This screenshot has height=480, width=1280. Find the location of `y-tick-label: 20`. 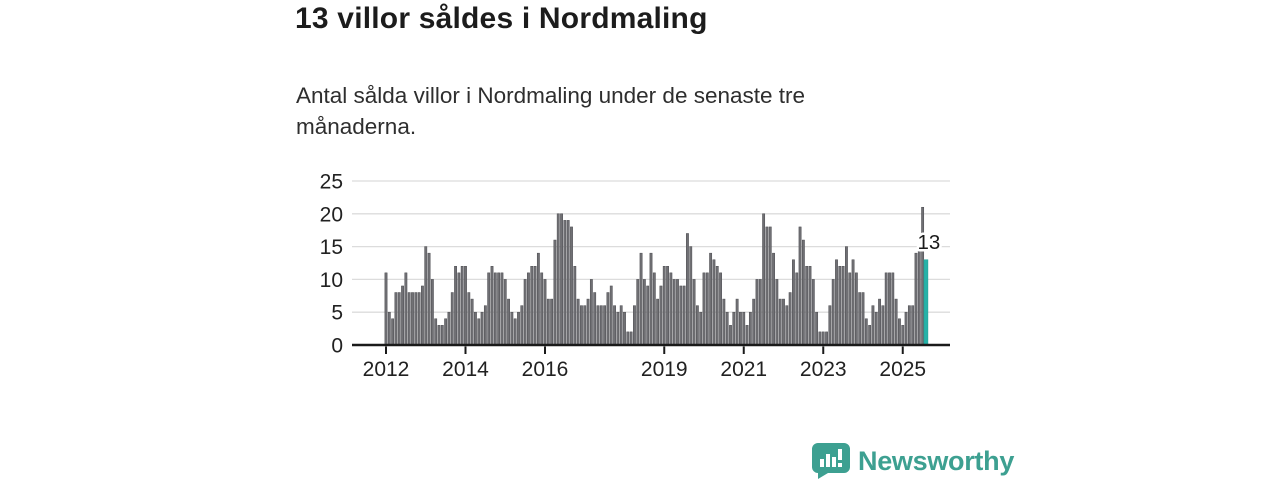

y-tick-label: 20 is located at coordinates (331, 214).